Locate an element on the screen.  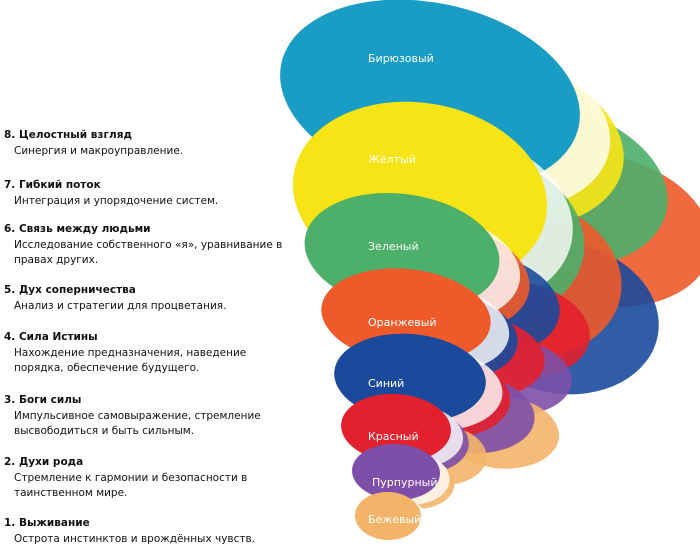
level-heading: 7. Гибкий поток is located at coordinates (52, 185).